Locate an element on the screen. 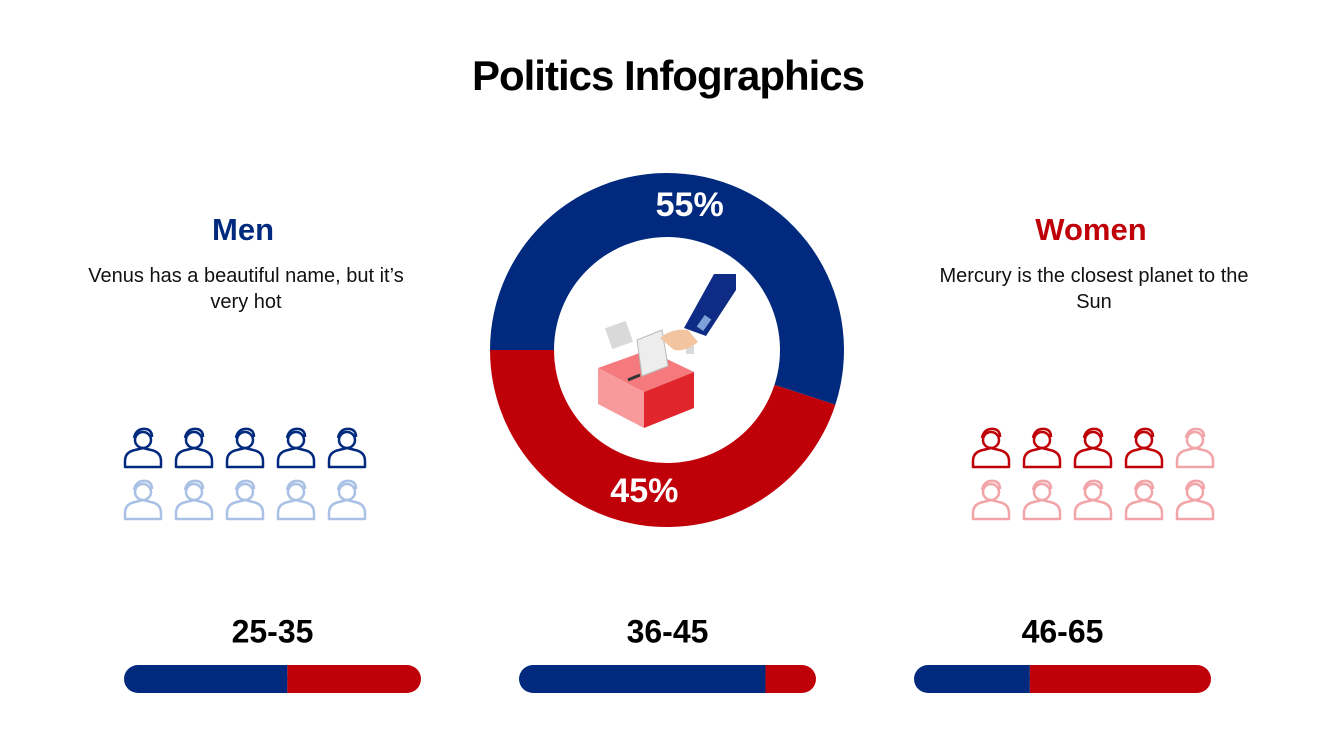 The image size is (1336, 752). title: Politics Infographics is located at coordinates (668, 75).